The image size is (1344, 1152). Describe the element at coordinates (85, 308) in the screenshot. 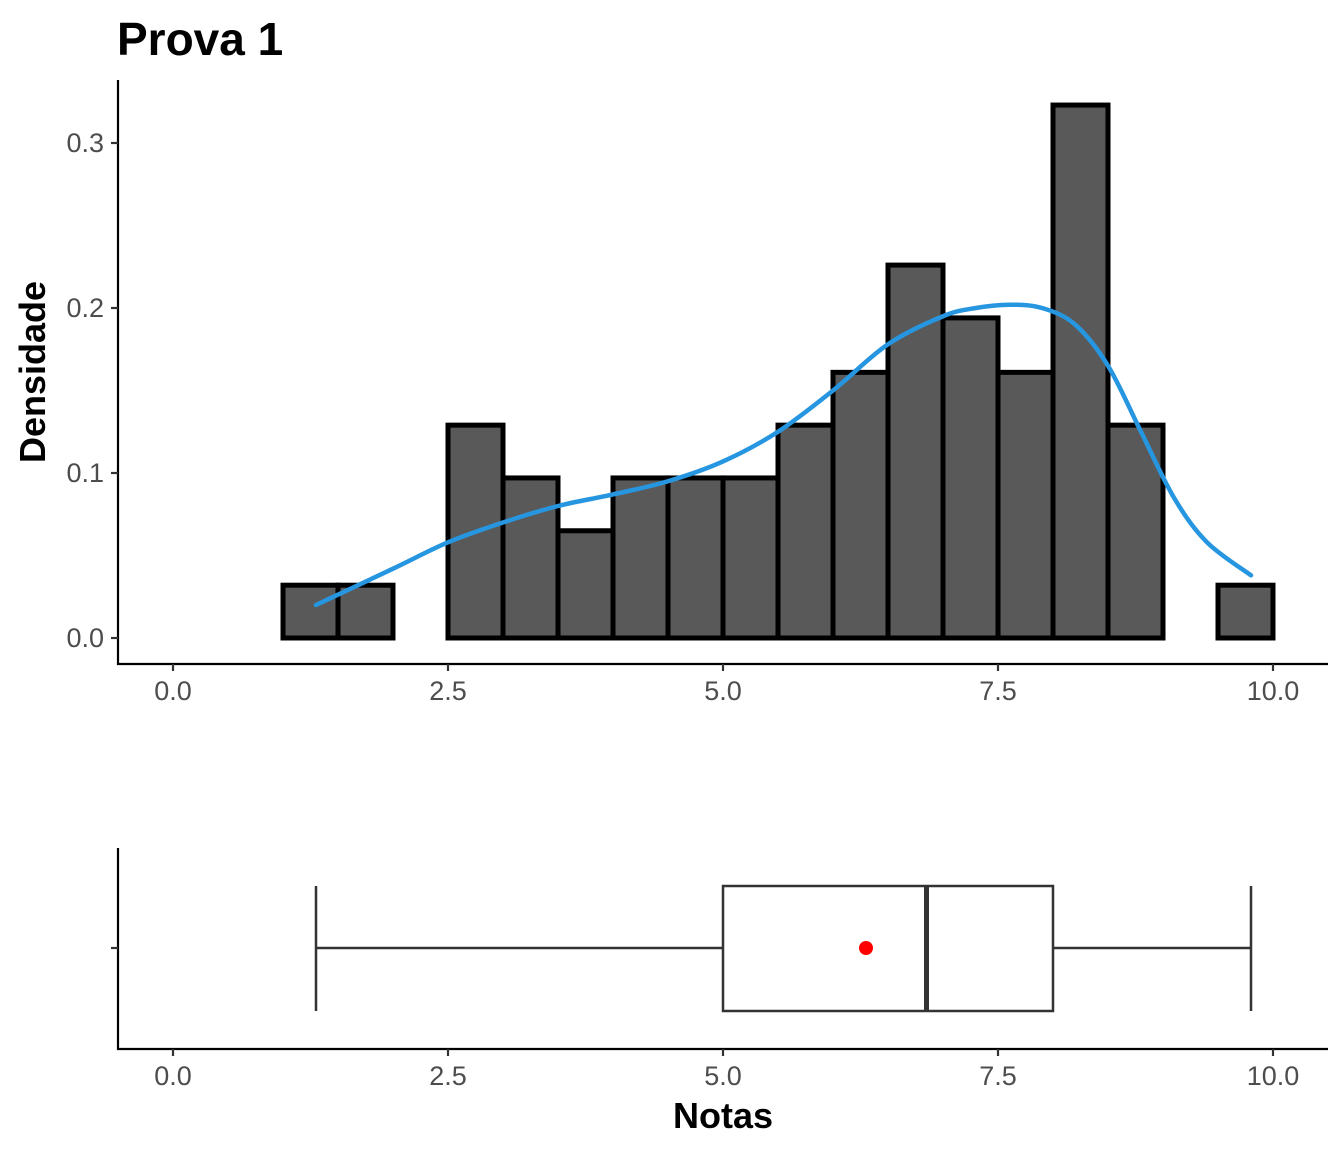

I see `y-tick-label: 0.2` at that location.